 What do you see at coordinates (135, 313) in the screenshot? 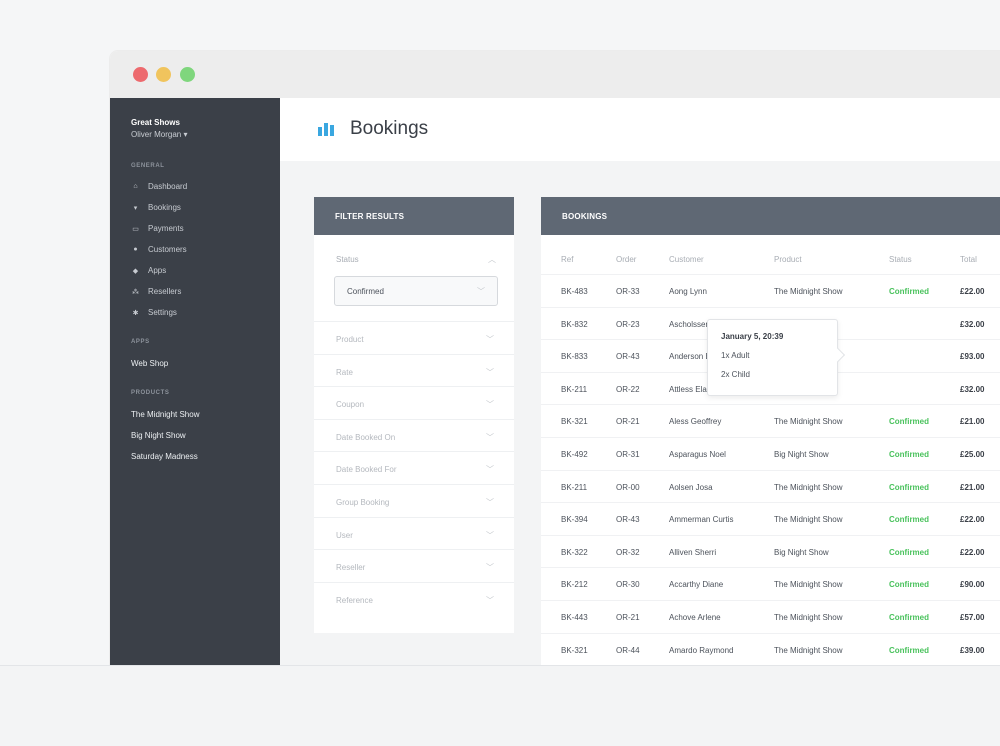
I see `gear-icon: ✱` at bounding box center [135, 313].